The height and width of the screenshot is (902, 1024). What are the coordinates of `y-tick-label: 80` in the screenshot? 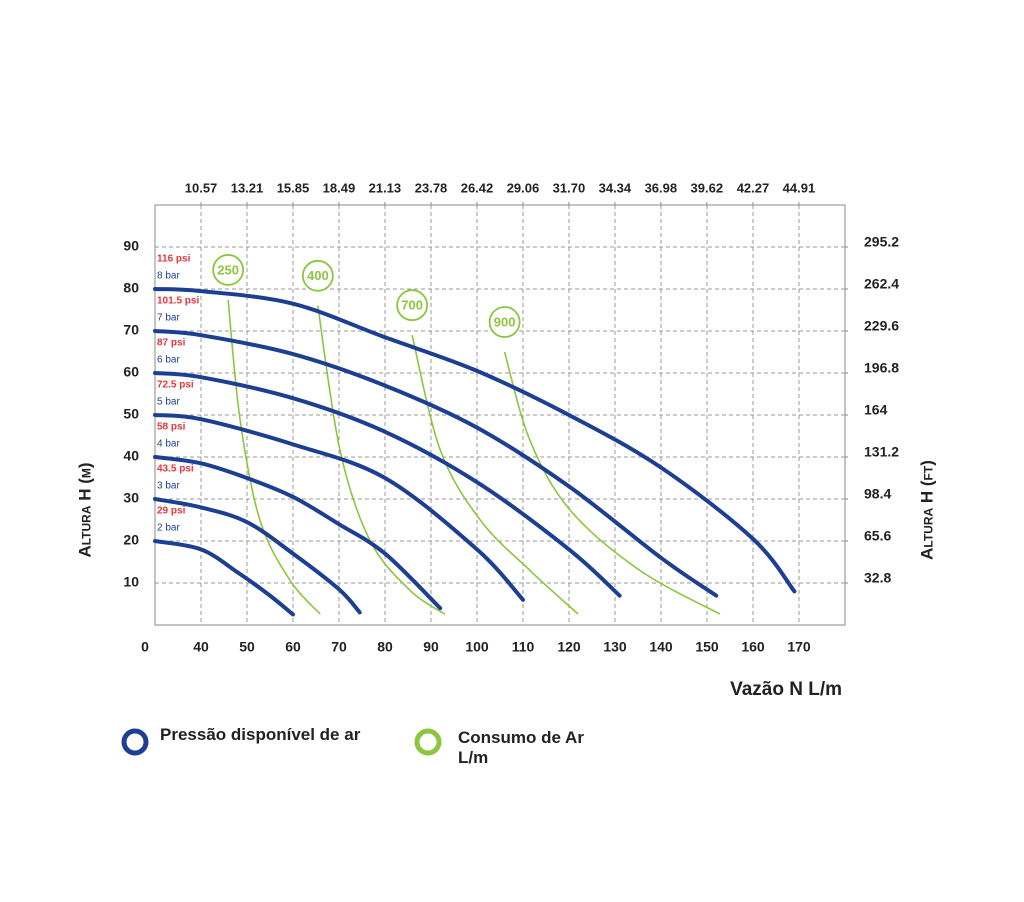 It's located at (131, 288).